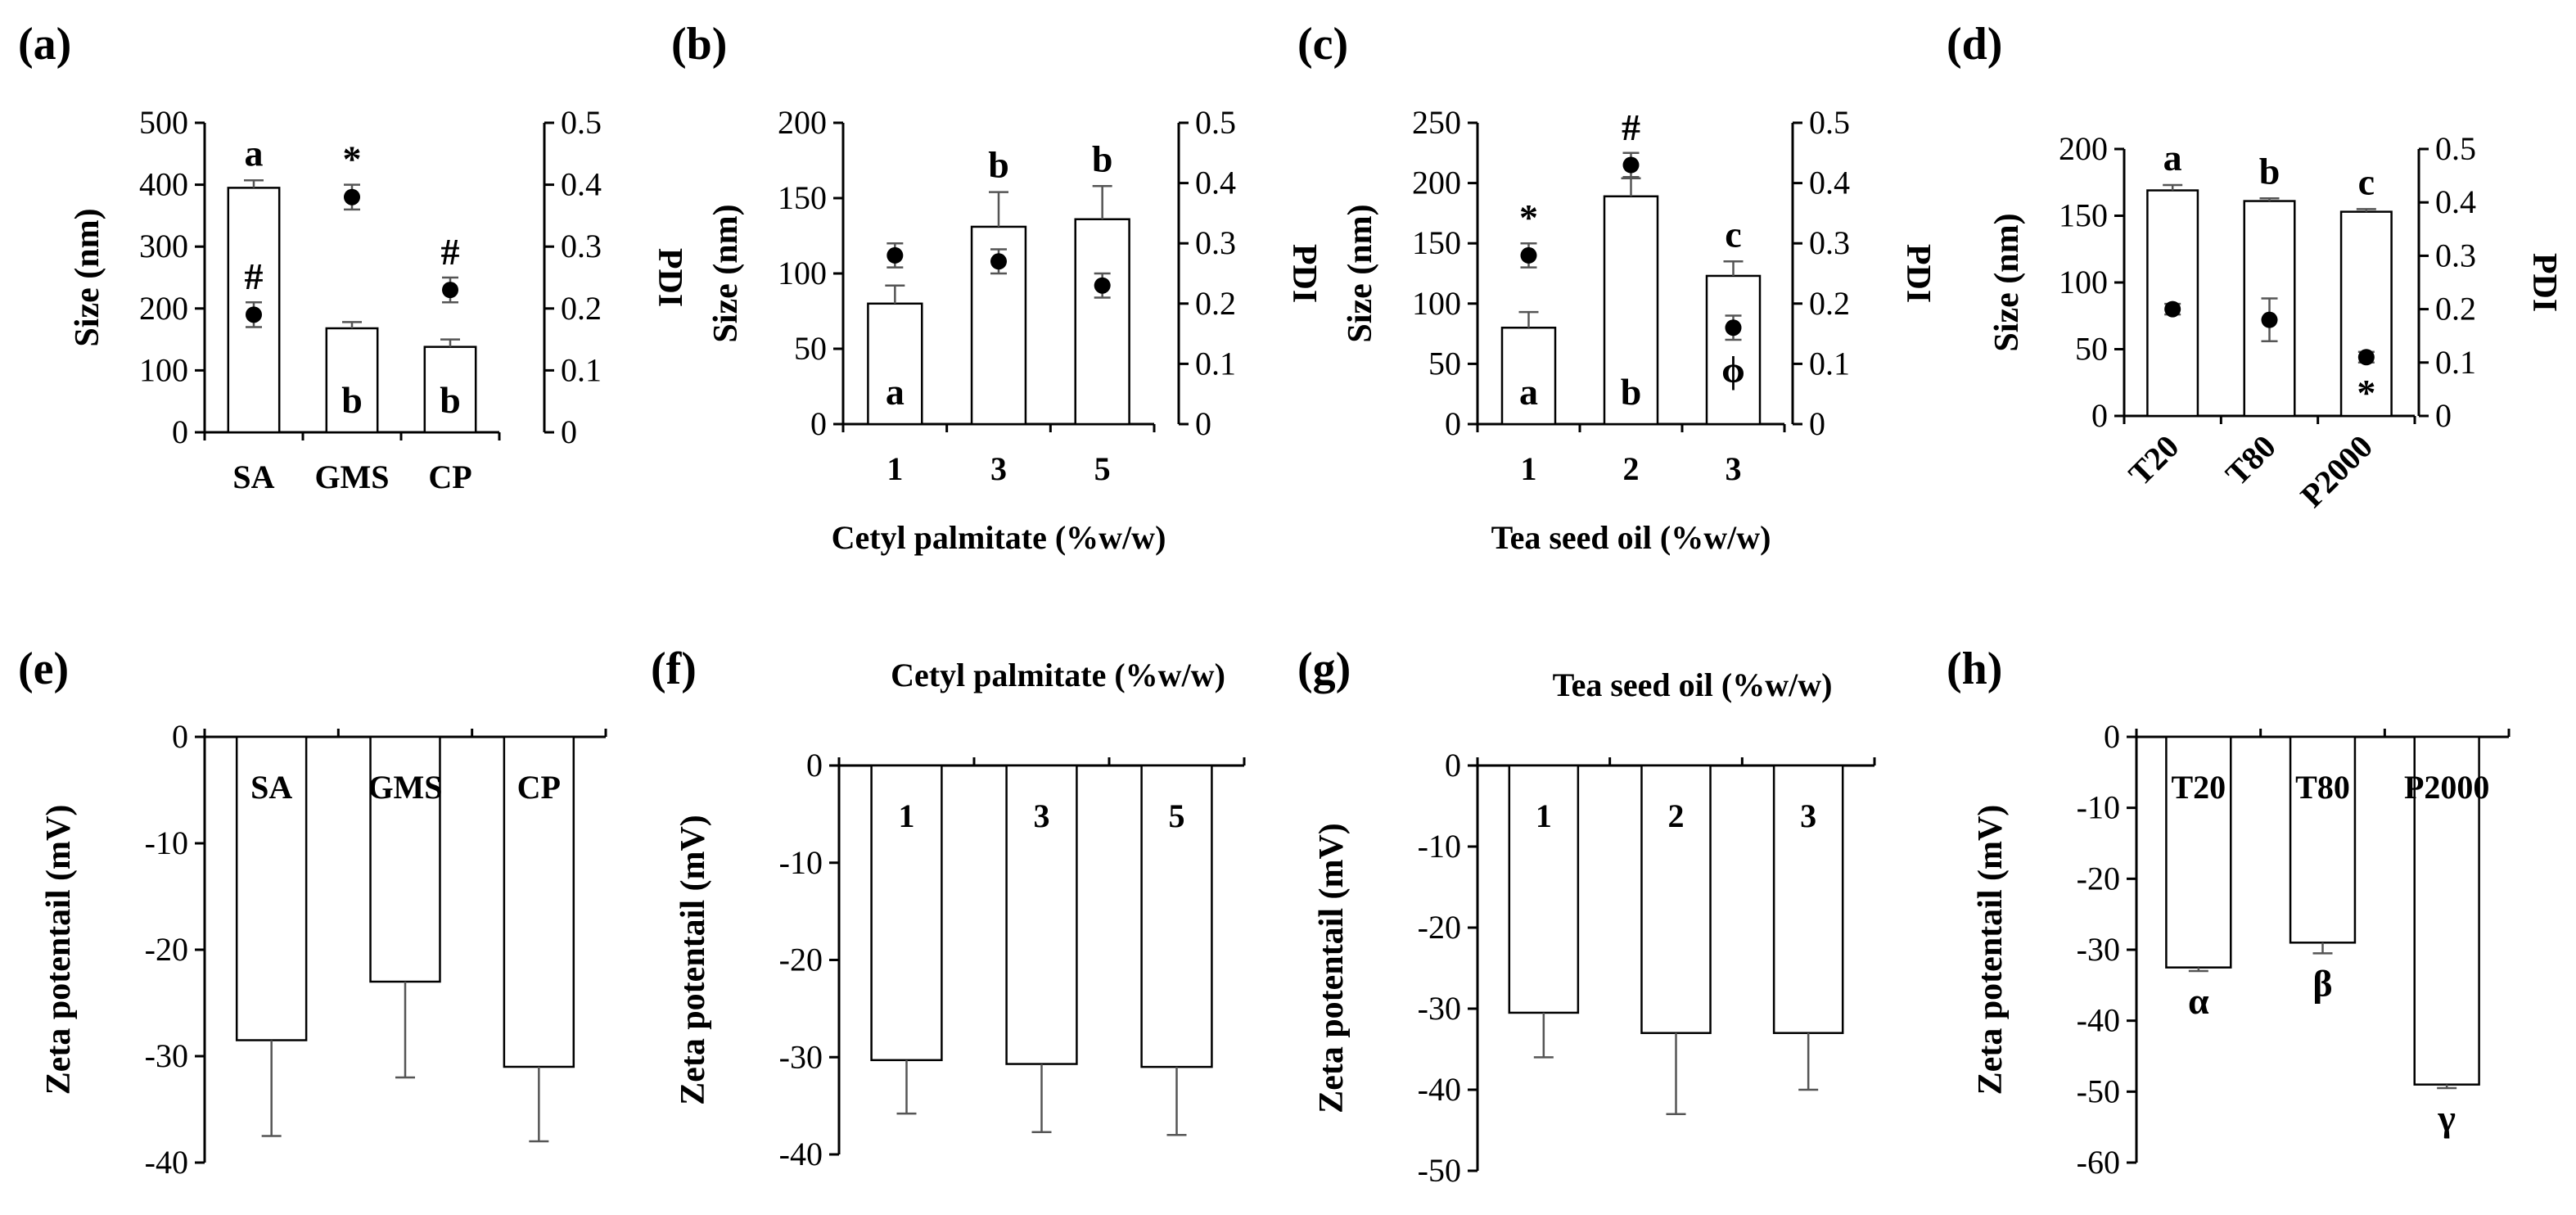  Describe the element at coordinates (2366, 181) in the screenshot. I see `bar-label: c` at that location.